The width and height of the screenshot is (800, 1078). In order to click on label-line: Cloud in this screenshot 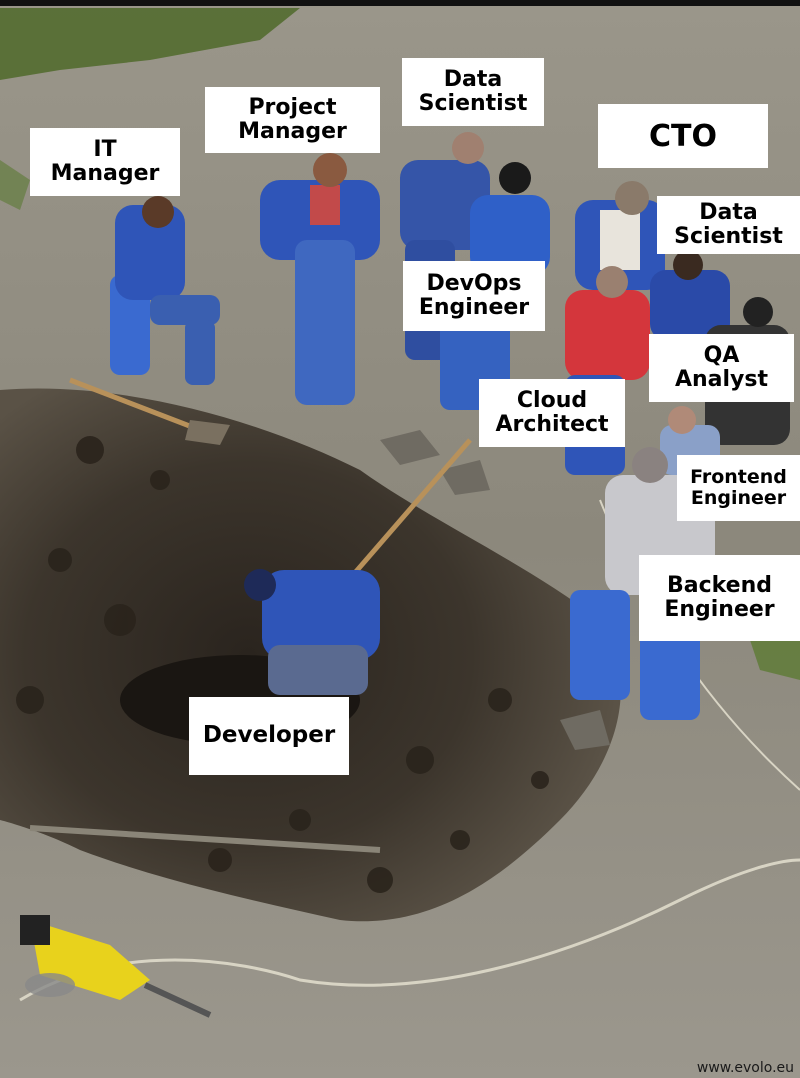, I will do `click(552, 400)`.